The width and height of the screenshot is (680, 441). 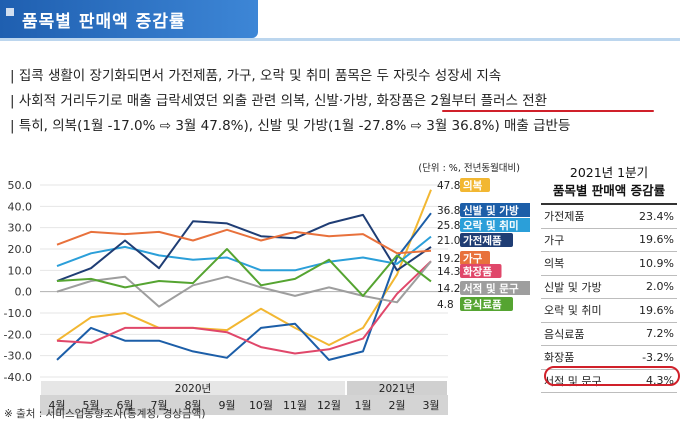 I want to click on legend-label: 가구, so click(x=473, y=258).